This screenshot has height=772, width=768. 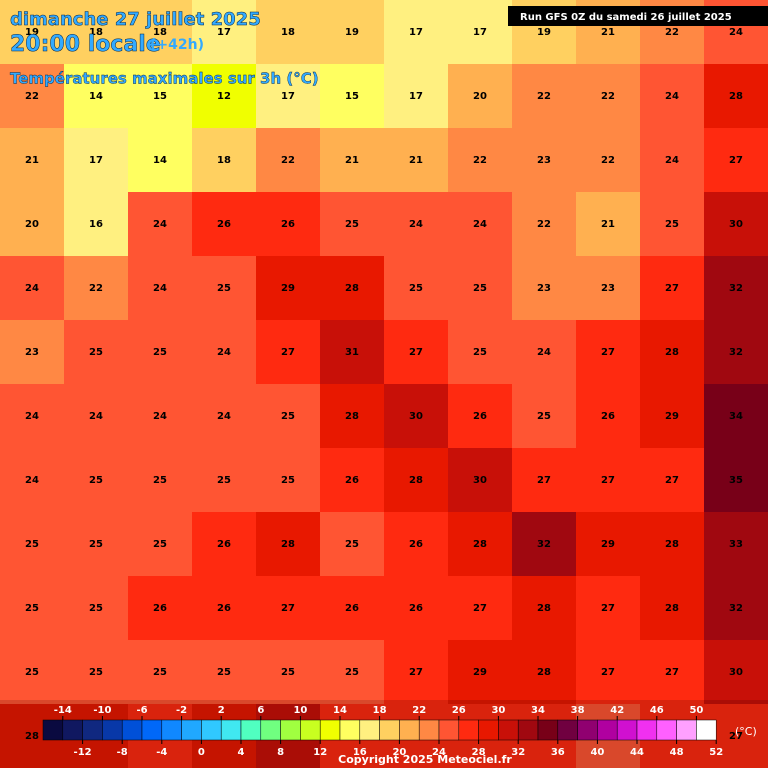 What do you see at coordinates (340, 710) in the screenshot?
I see `legend-tick-label: 14` at bounding box center [340, 710].